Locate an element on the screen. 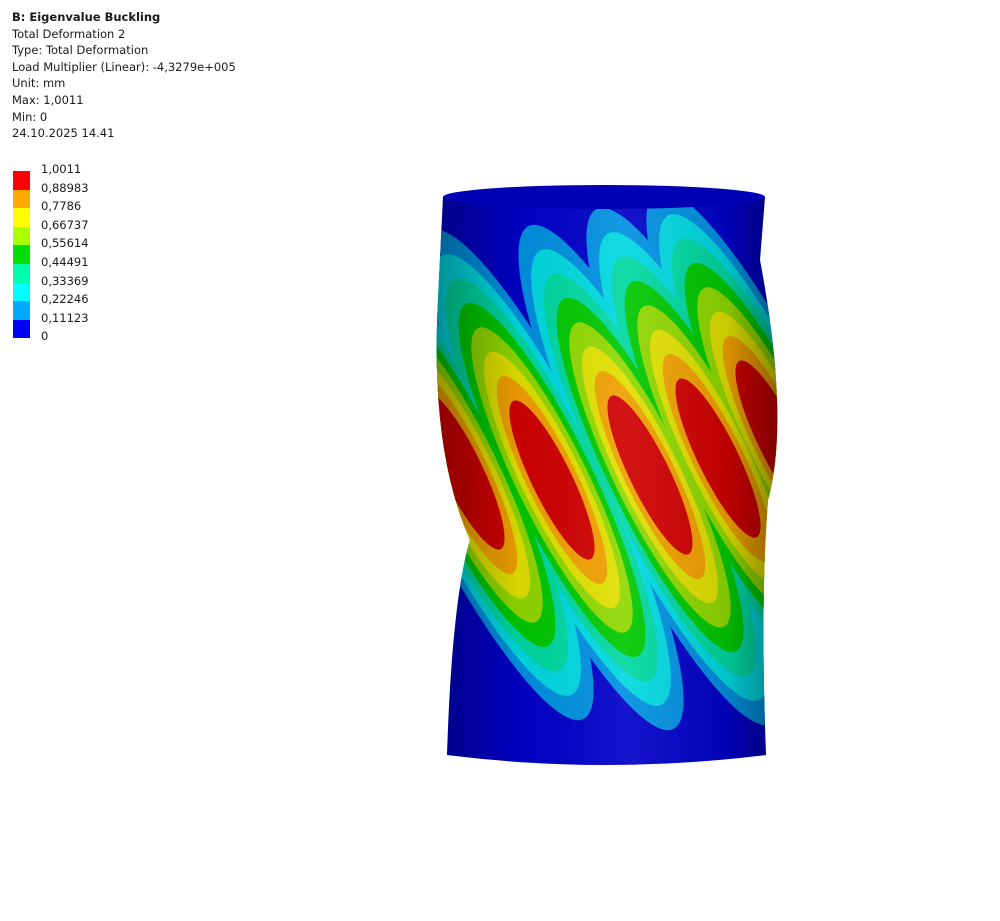  timestamp: 24.10.2025 14.41 is located at coordinates (63, 133).